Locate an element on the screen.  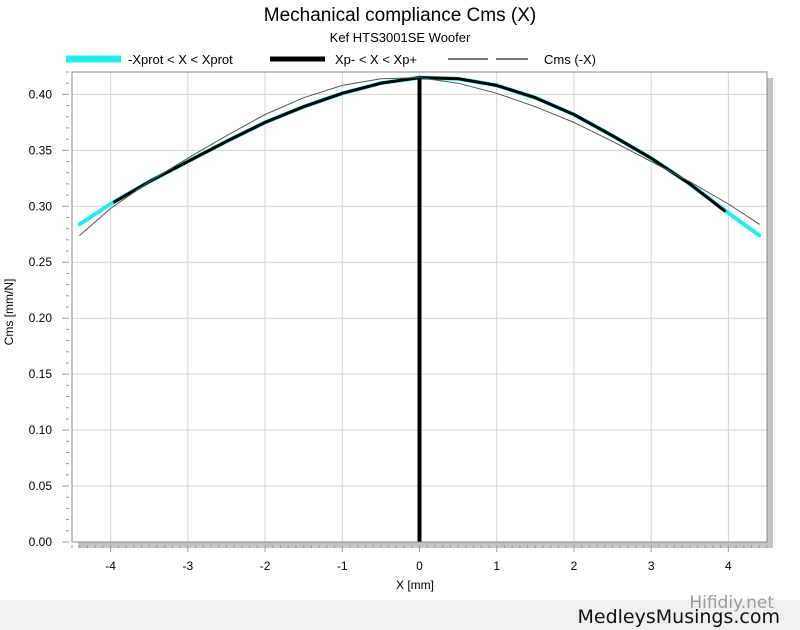
x-tick-label: 4 is located at coordinates (728, 566).